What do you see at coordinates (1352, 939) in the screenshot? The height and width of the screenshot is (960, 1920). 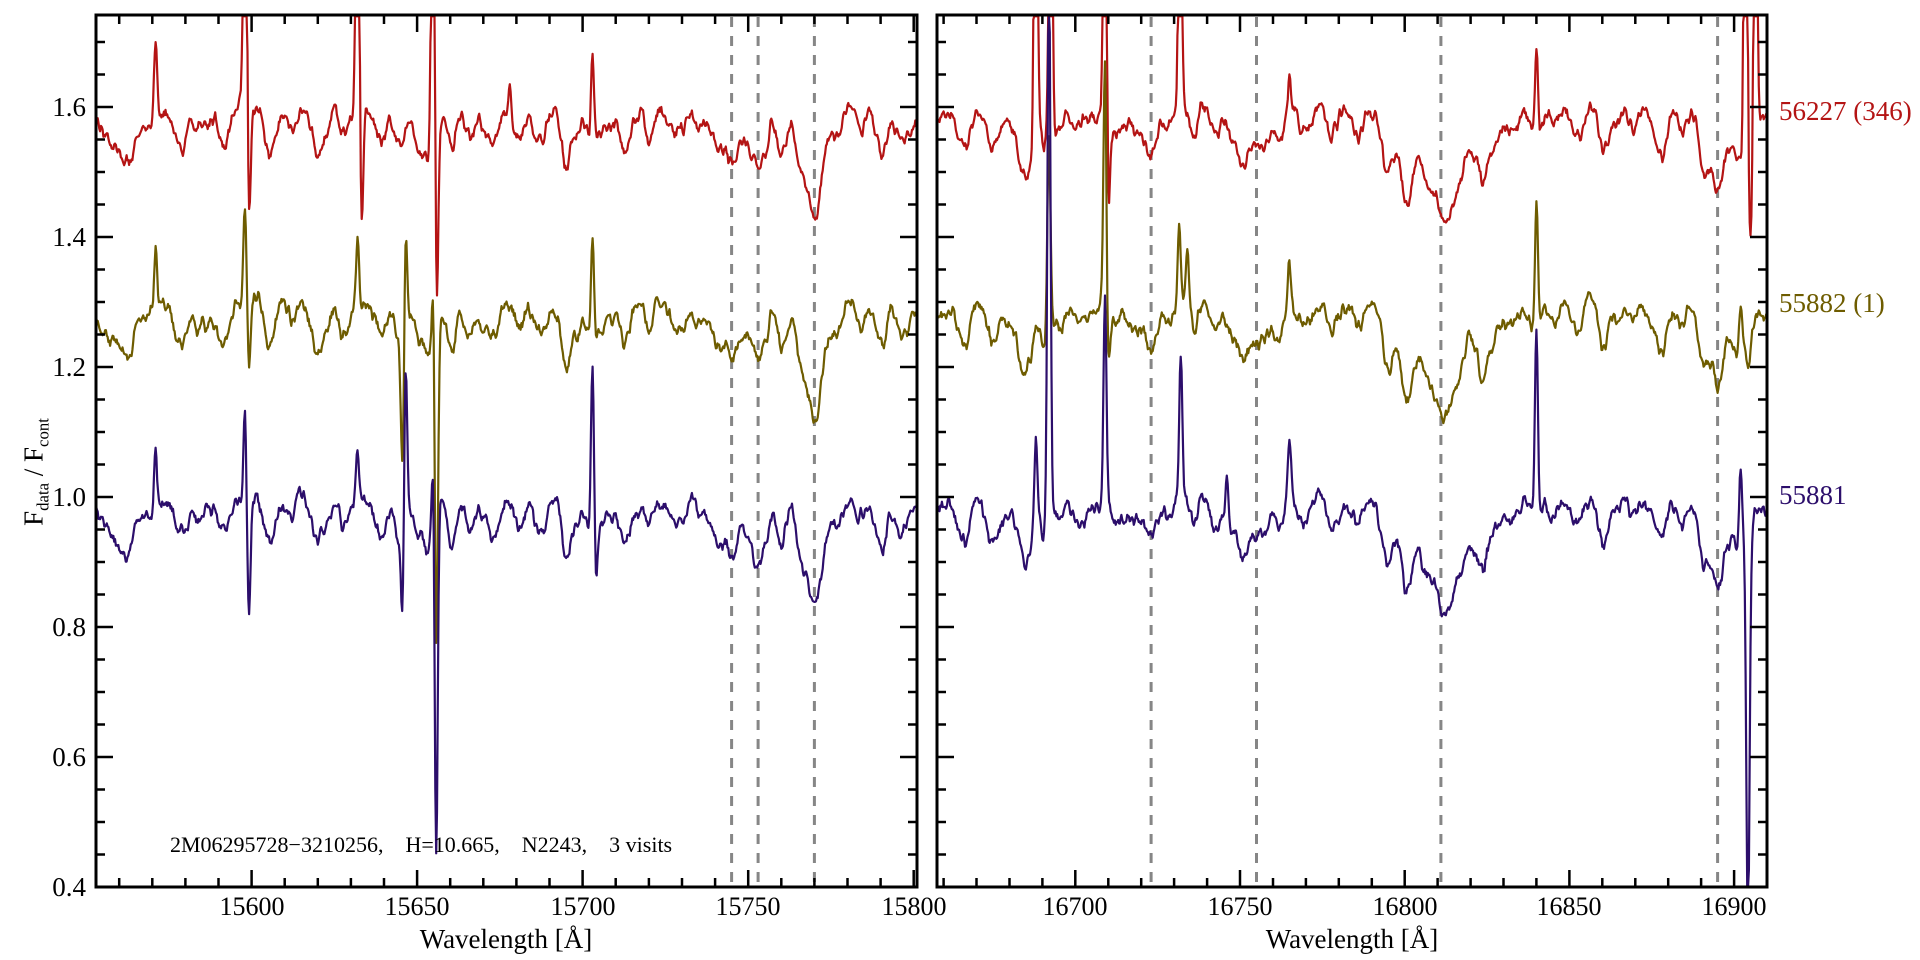 I see `x-axis-title-right-panel: Wavelength [Å]` at bounding box center [1352, 939].